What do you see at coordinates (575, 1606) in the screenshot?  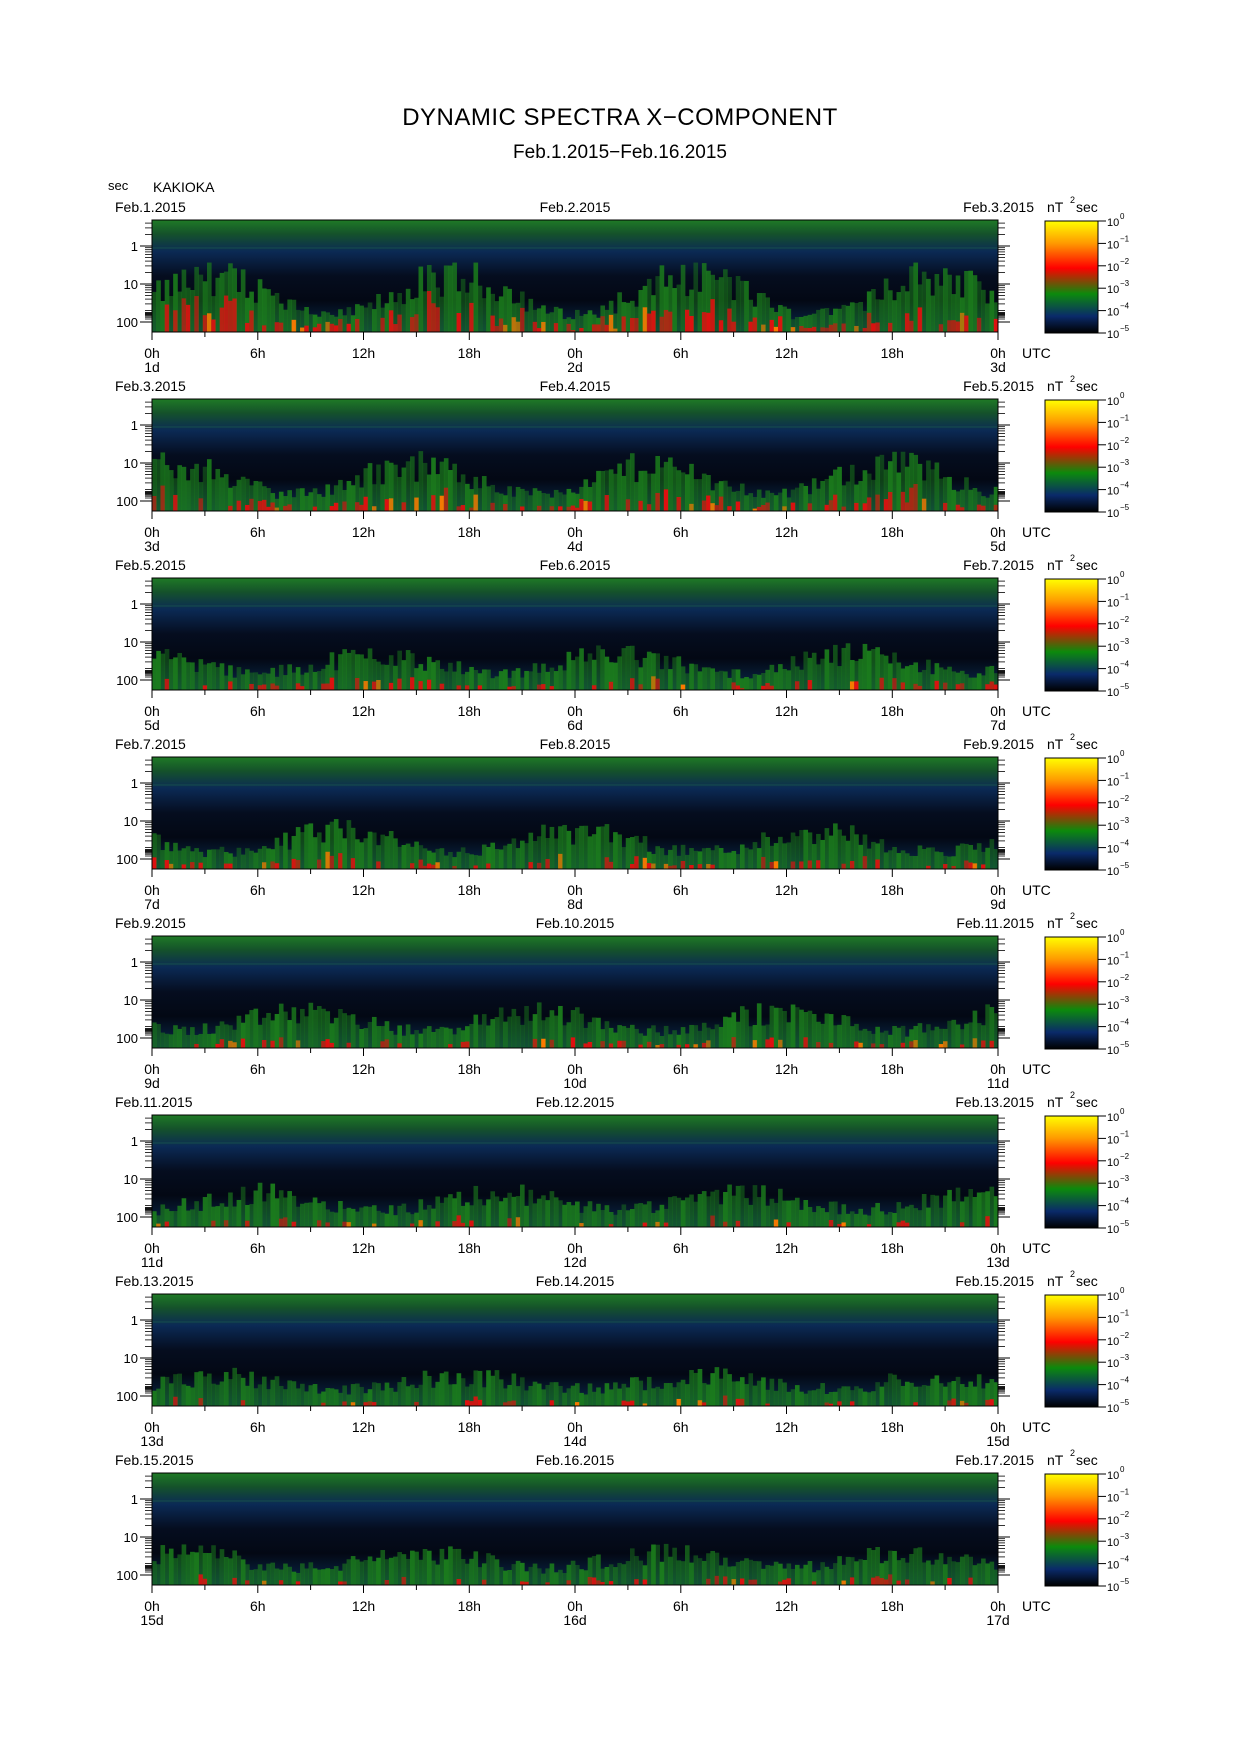 I see `x-tick-label: 0h` at bounding box center [575, 1606].